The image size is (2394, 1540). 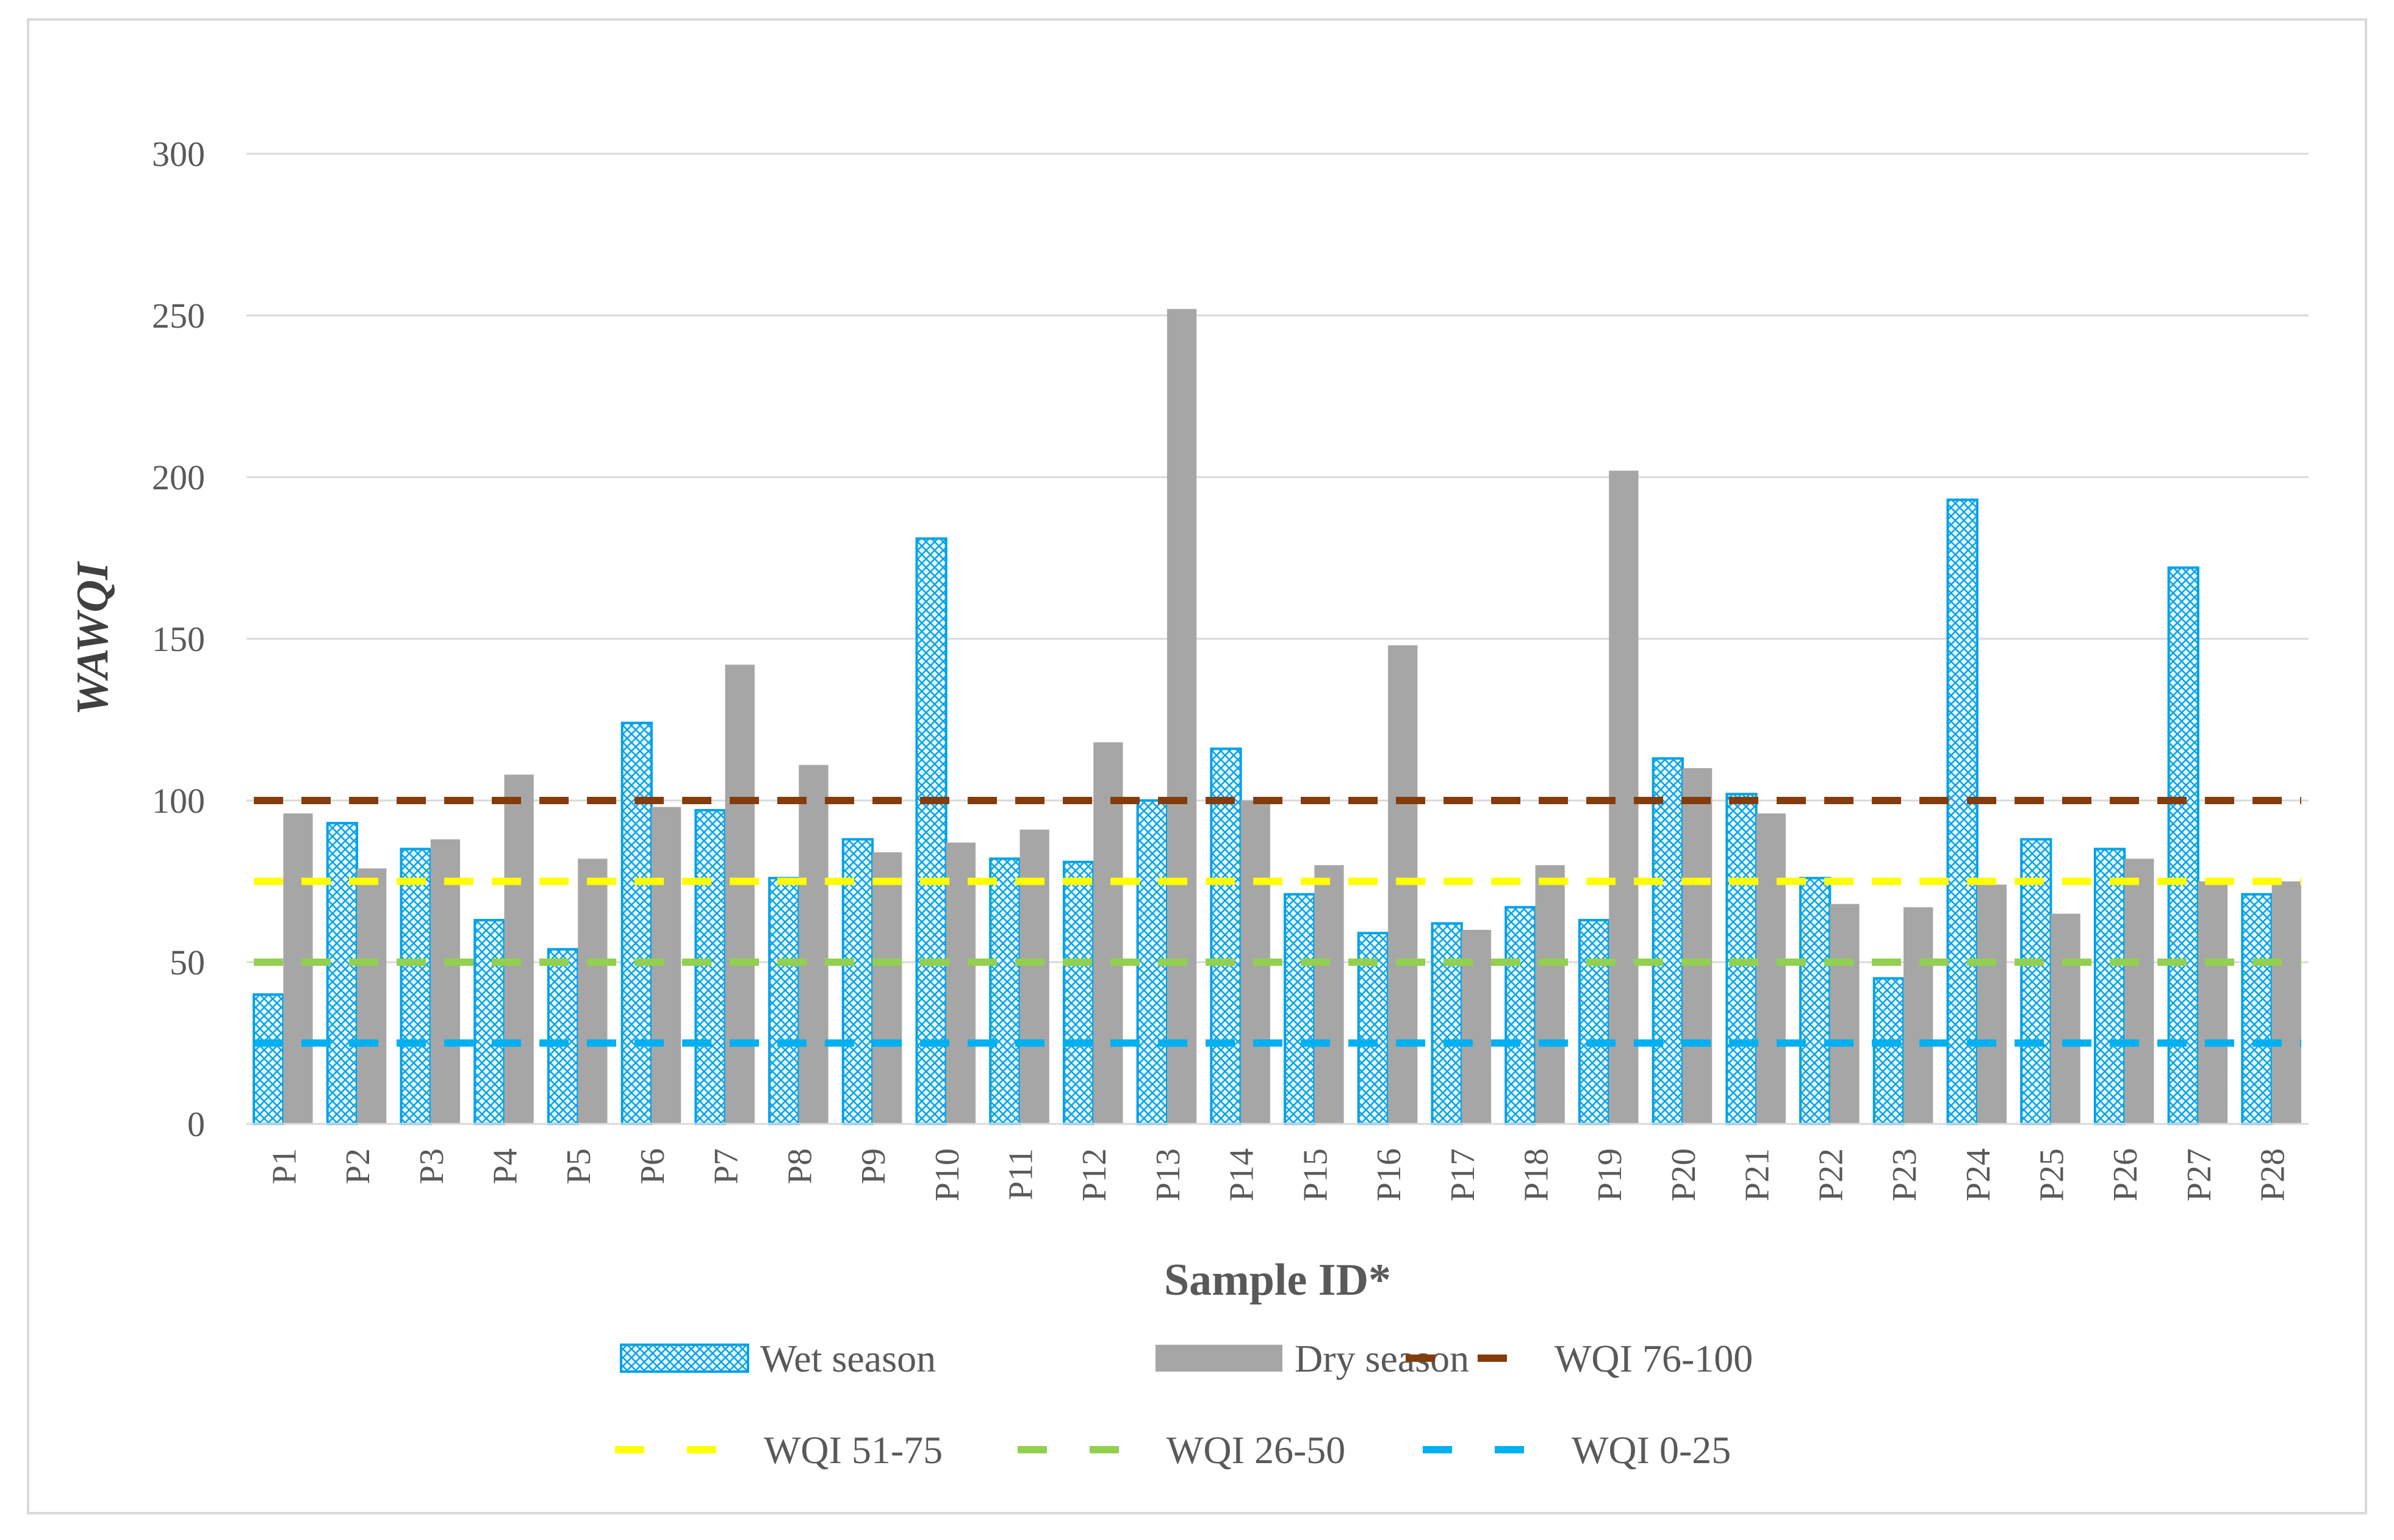 I want to click on x-tick-label: P4, so click(x=506, y=1166).